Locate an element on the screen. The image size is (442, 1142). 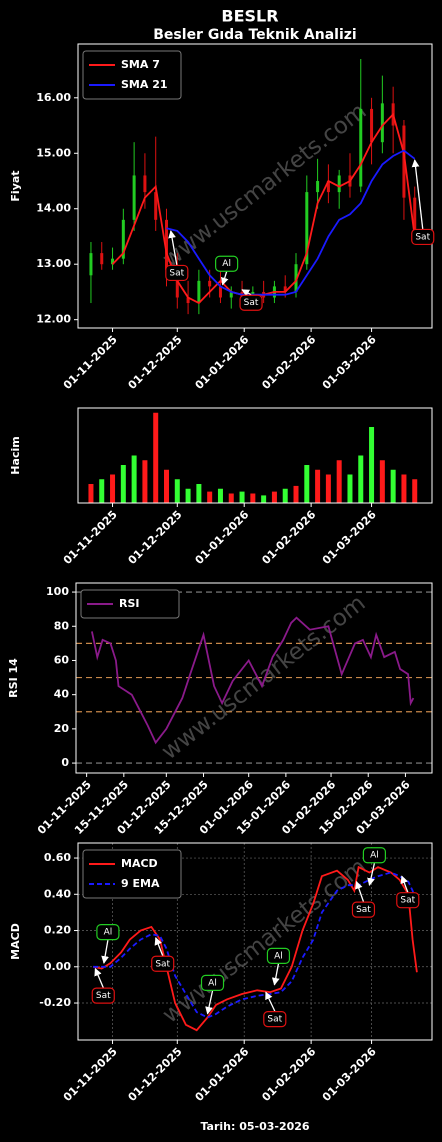
y-tick-label: 14.00 is located at coordinates (53, 208).